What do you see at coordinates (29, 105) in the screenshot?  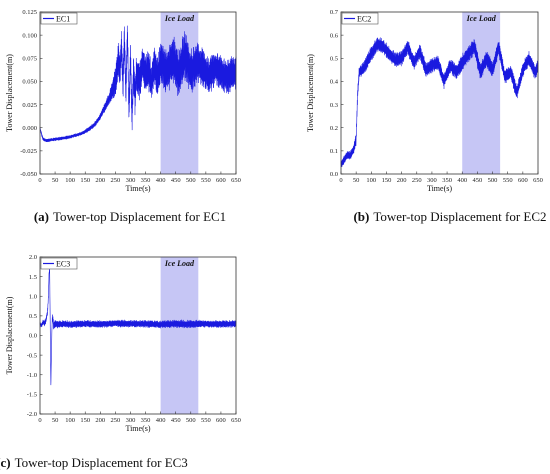 I see `y-tick-label: 0.025` at bounding box center [29, 105].